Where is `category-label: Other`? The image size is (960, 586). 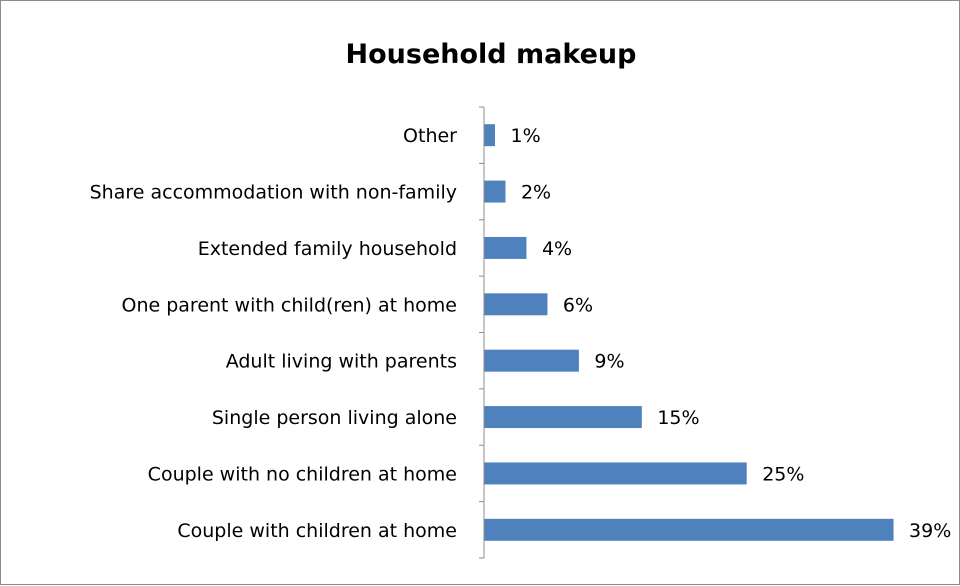 category-label: Other is located at coordinates (430, 136).